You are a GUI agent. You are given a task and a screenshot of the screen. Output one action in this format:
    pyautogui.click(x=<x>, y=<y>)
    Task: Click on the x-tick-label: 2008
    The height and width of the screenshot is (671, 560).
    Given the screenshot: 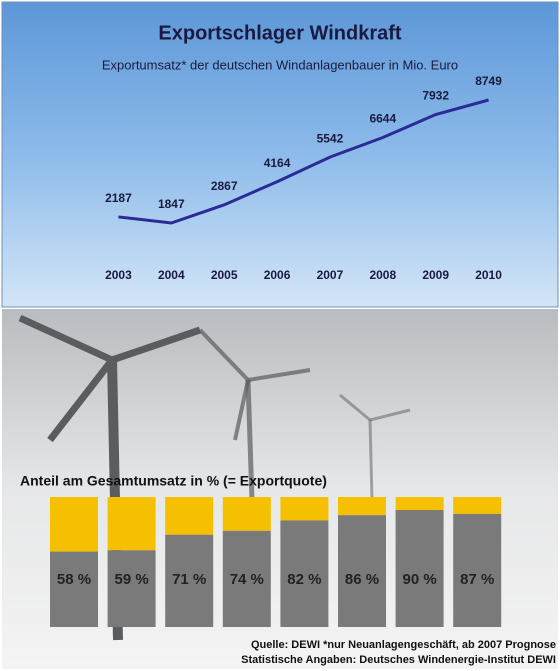 What is the action you would take?
    pyautogui.click(x=382, y=275)
    